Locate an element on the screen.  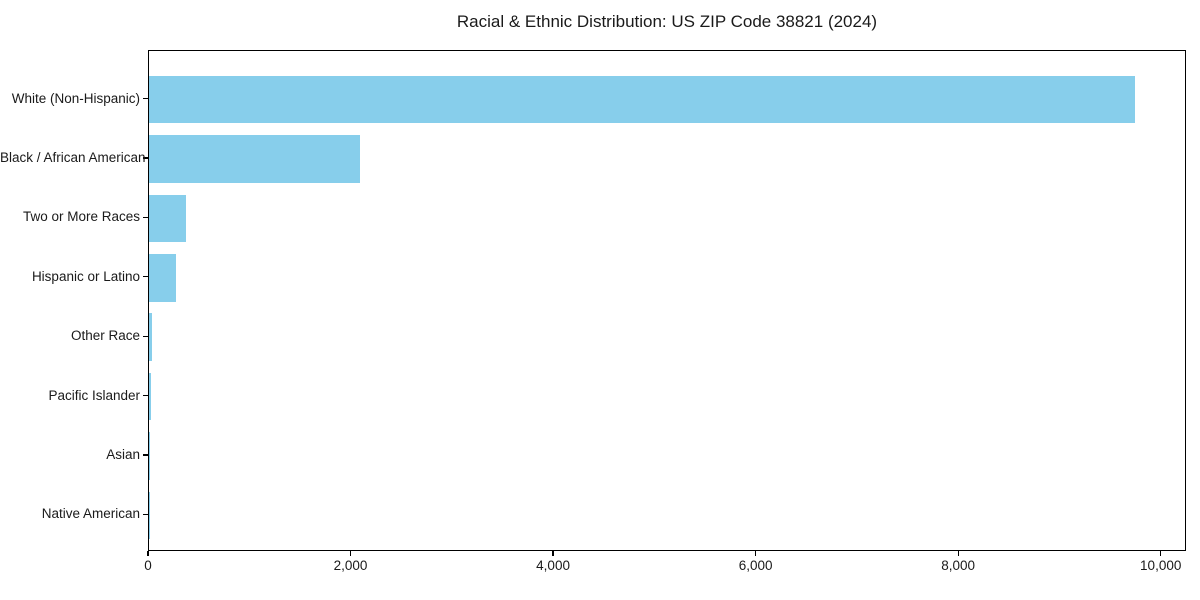
bar-asian is located at coordinates (149, 456).